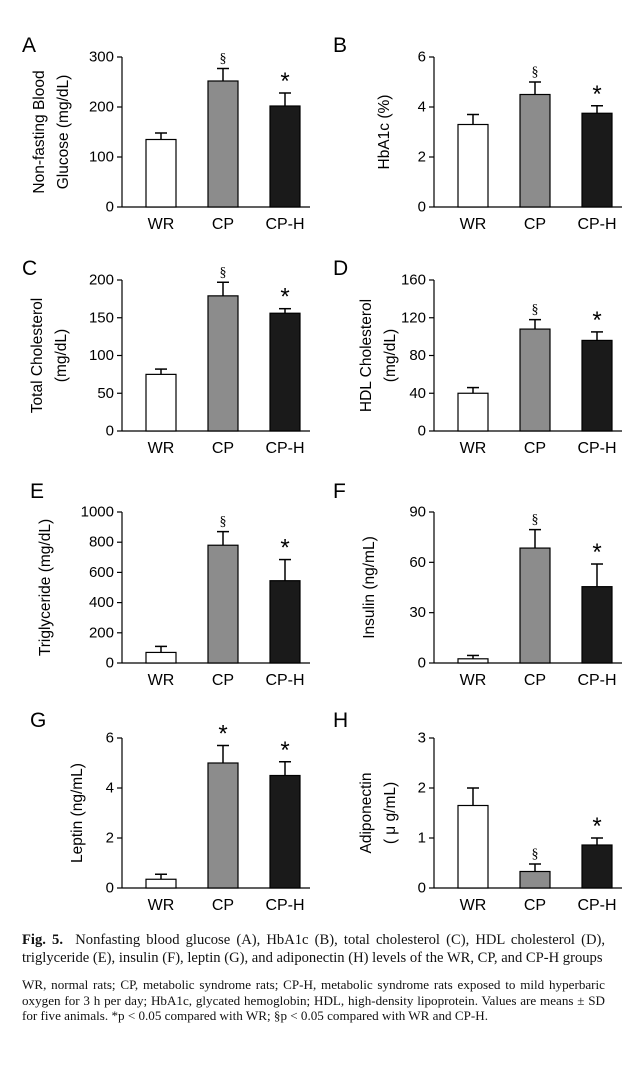 Image resolution: width=625 pixels, height=1089 pixels. I want to click on y-tick-label: 30, so click(417, 612).